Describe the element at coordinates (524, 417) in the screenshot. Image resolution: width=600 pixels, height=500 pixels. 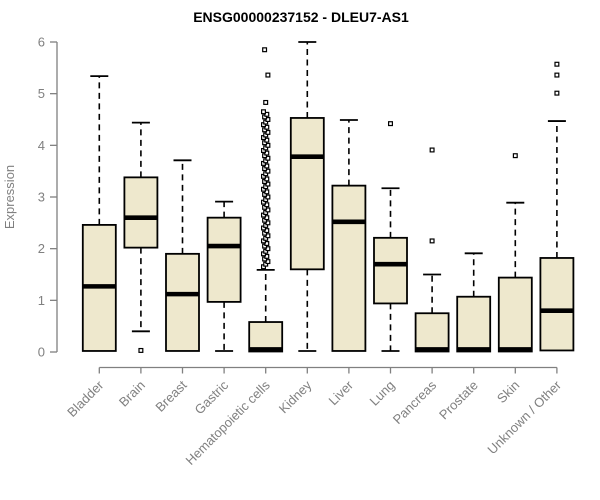
I see `x-tick-label: Unknown / Other` at that location.